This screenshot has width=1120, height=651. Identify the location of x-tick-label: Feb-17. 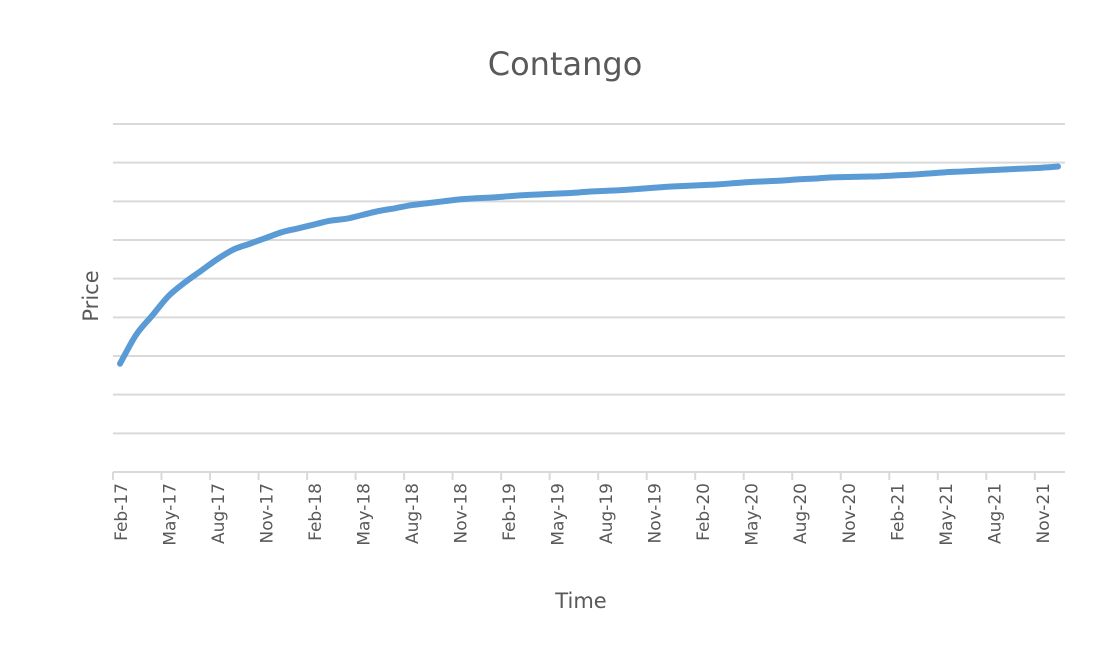
(122, 512).